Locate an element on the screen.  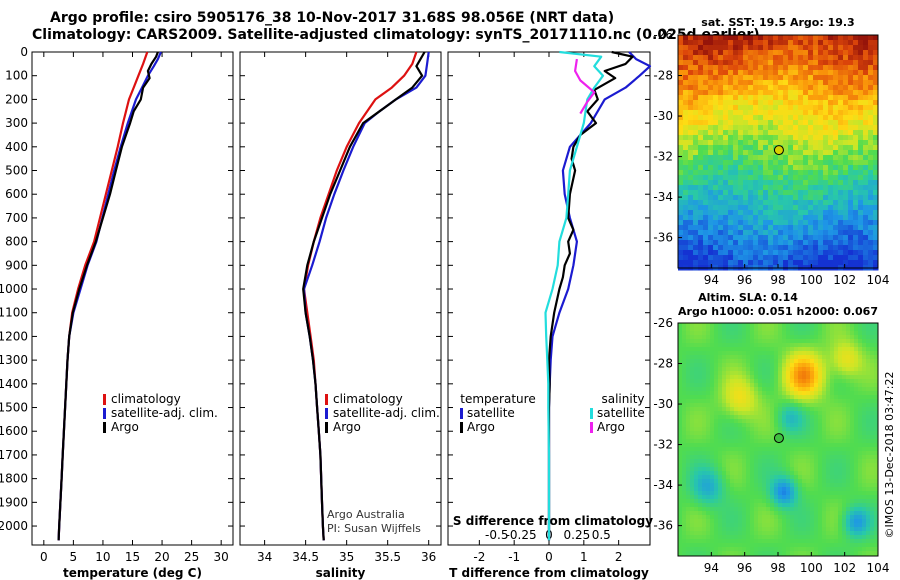
x-tick-label: 35 is located at coordinates (346, 557).